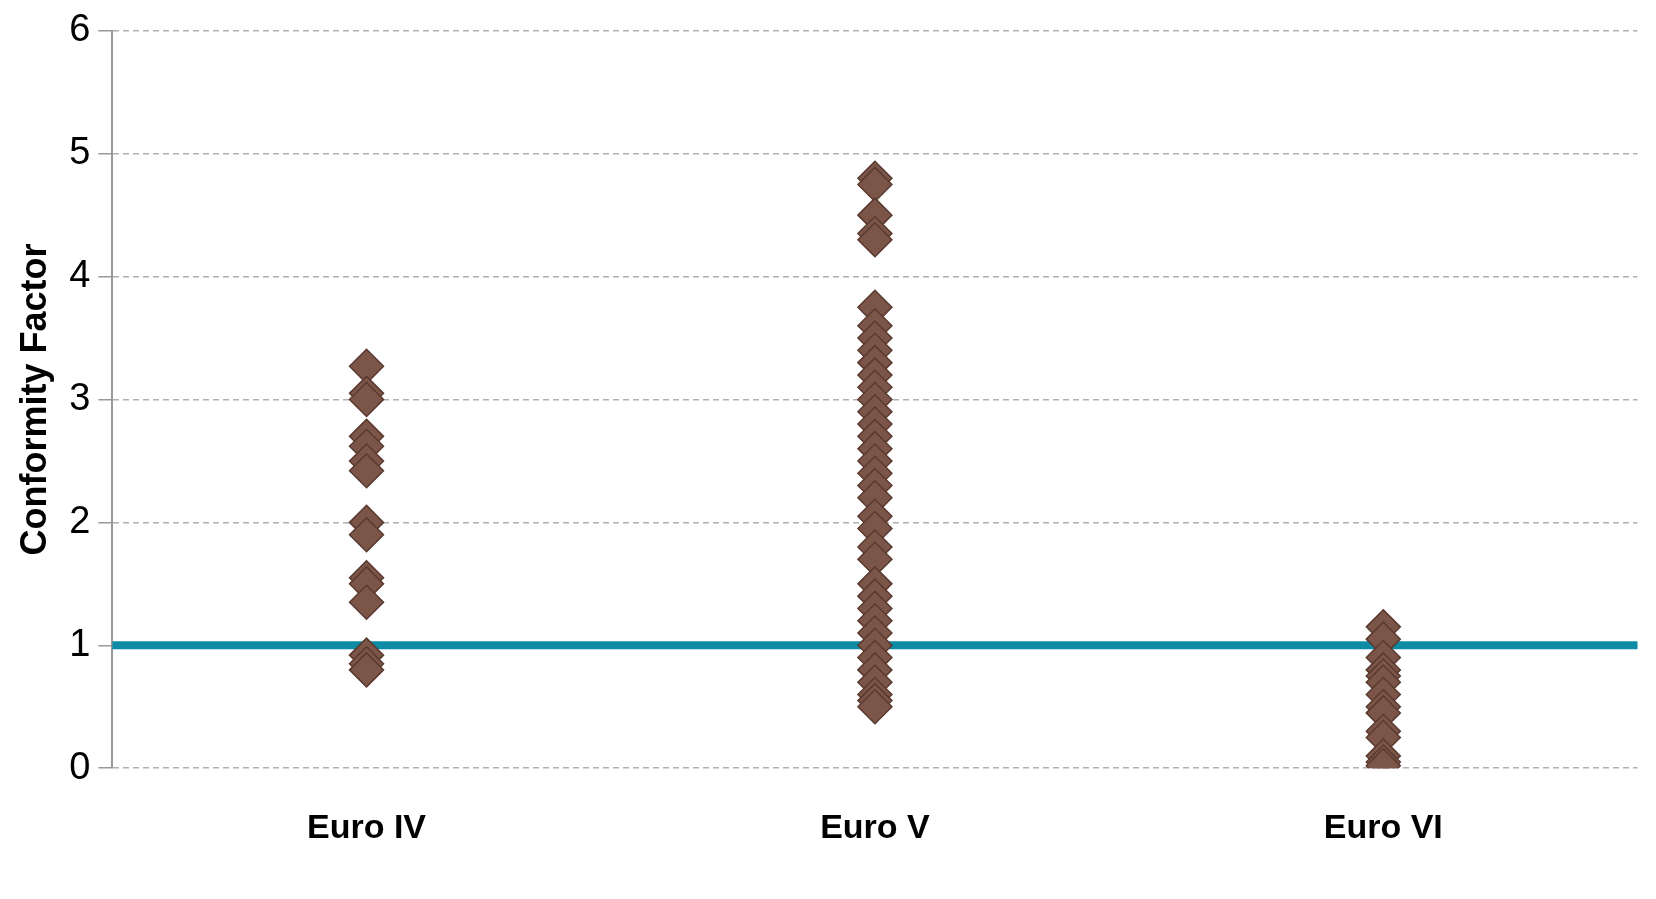 This screenshot has width=1656, height=899. I want to click on y-tick-label: 5, so click(80, 151).